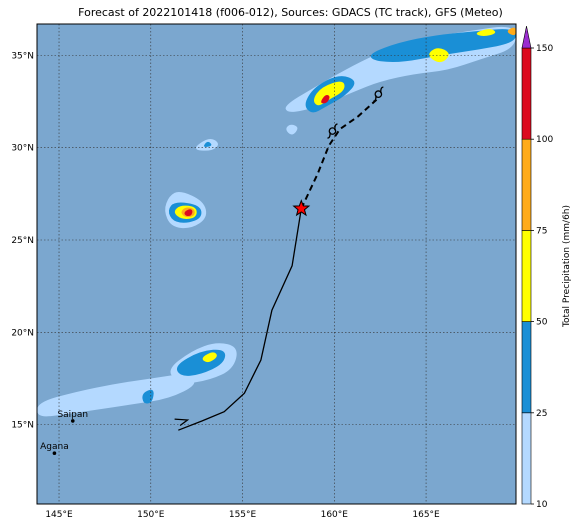 This screenshot has height=528, width=581. Describe the element at coordinates (151, 515) in the screenshot. I see `lon-tick-label: 150°E` at that location.